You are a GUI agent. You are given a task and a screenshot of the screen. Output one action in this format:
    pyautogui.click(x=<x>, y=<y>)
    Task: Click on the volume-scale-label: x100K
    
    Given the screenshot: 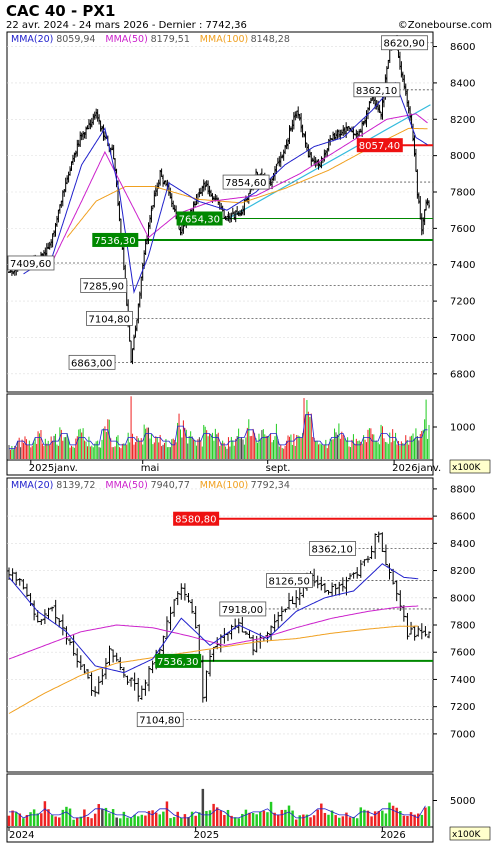 What is the action you would take?
    pyautogui.click(x=467, y=468)
    